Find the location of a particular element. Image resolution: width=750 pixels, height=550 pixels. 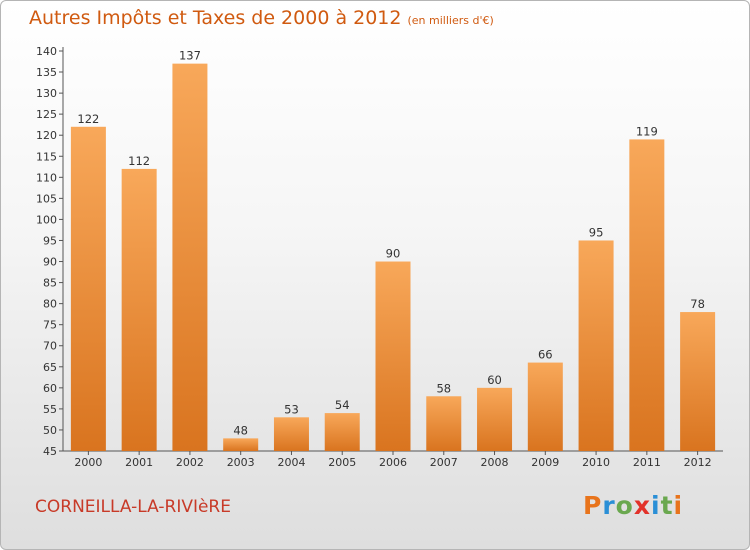

y-tick-label: 50 is located at coordinates (50, 430).